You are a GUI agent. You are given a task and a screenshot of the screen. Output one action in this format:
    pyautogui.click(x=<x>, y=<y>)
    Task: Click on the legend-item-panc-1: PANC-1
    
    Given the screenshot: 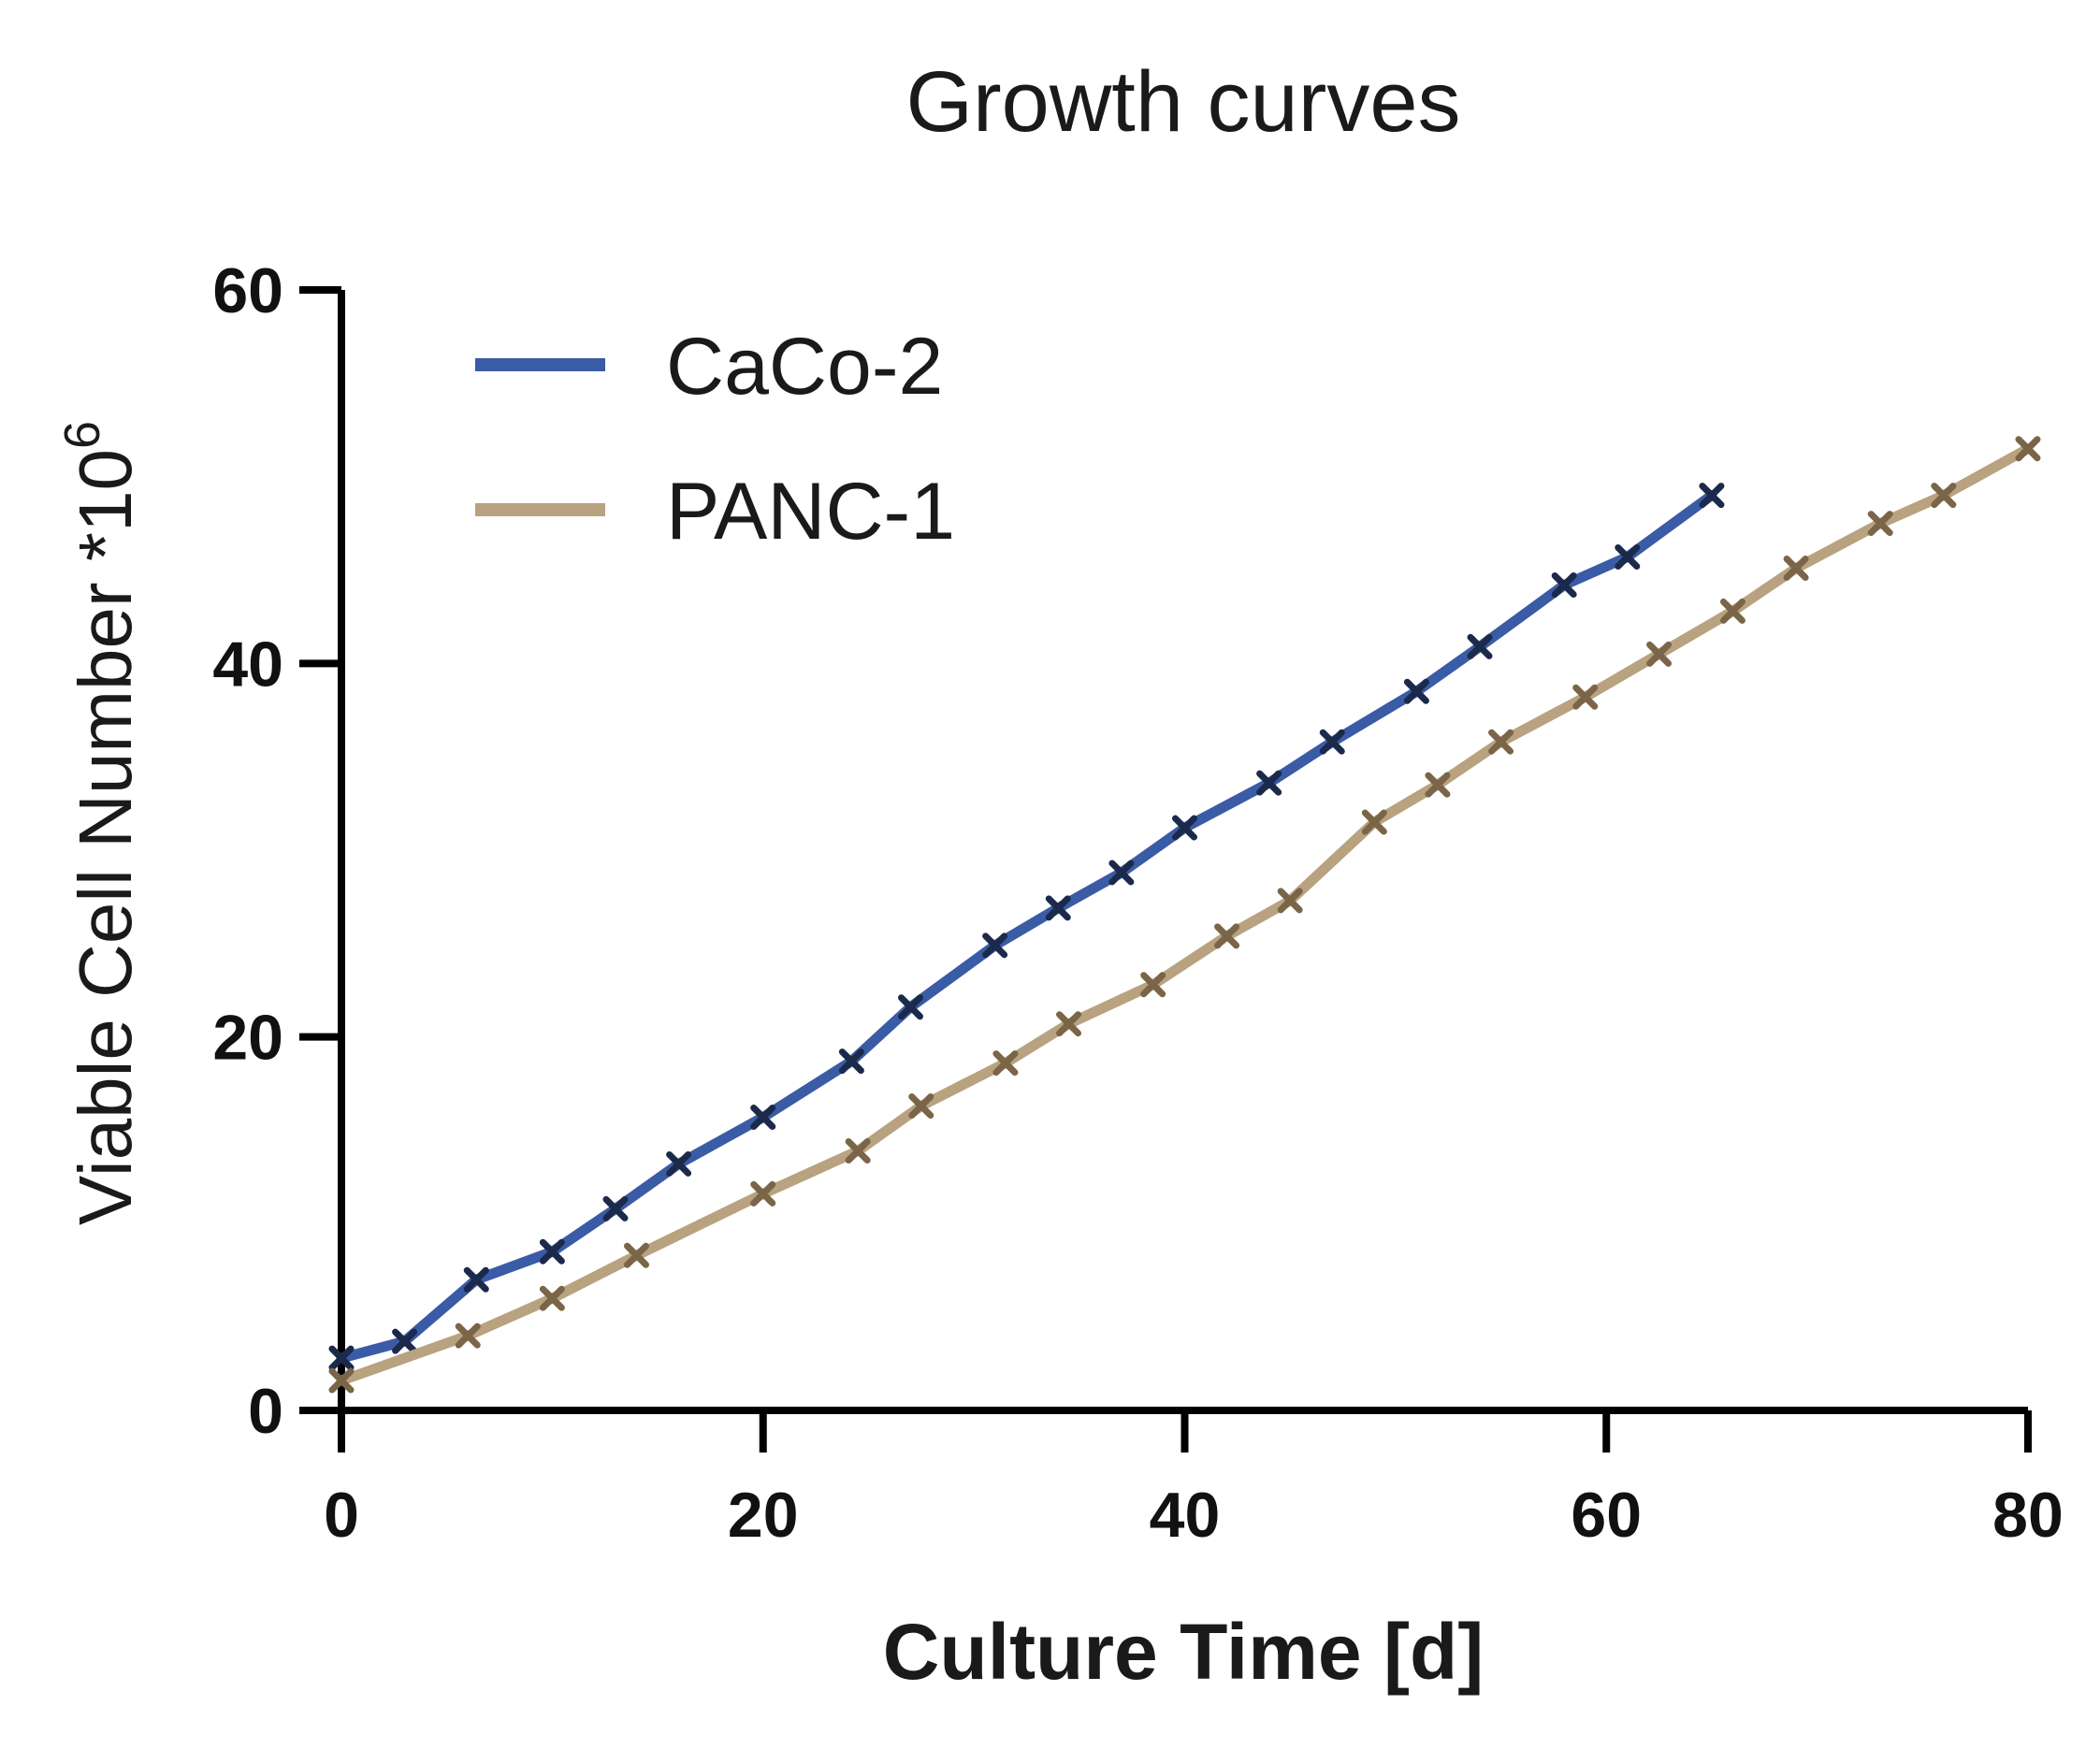 What is the action you would take?
    pyautogui.click(x=715, y=511)
    